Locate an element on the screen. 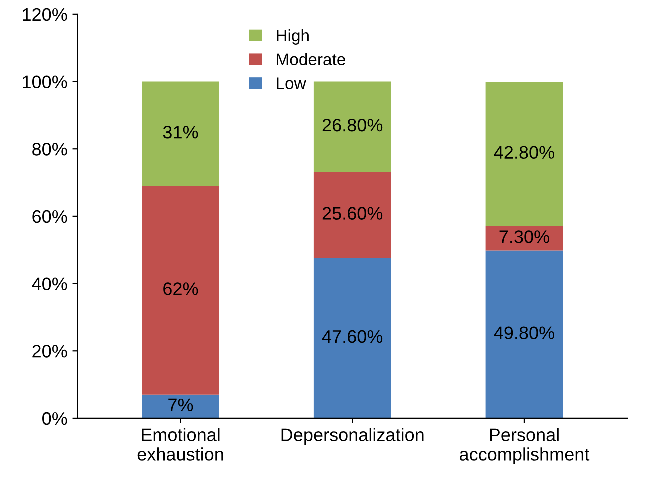  y-tick-label: 60% is located at coordinates (50, 217).